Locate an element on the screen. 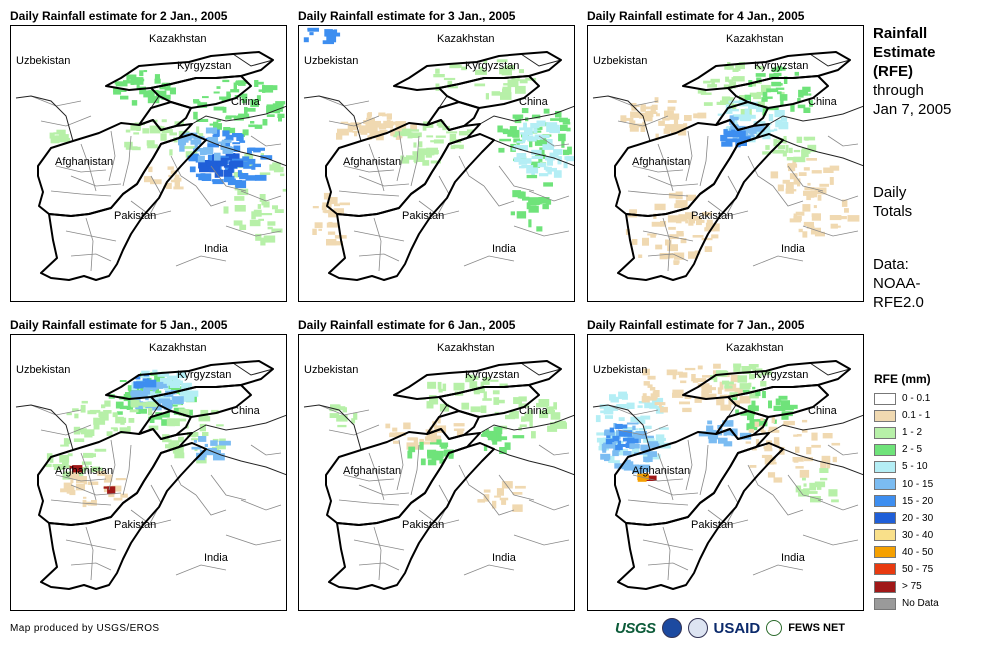 This screenshot has width=983, height=649. legend-swatch is located at coordinates (885, 535).